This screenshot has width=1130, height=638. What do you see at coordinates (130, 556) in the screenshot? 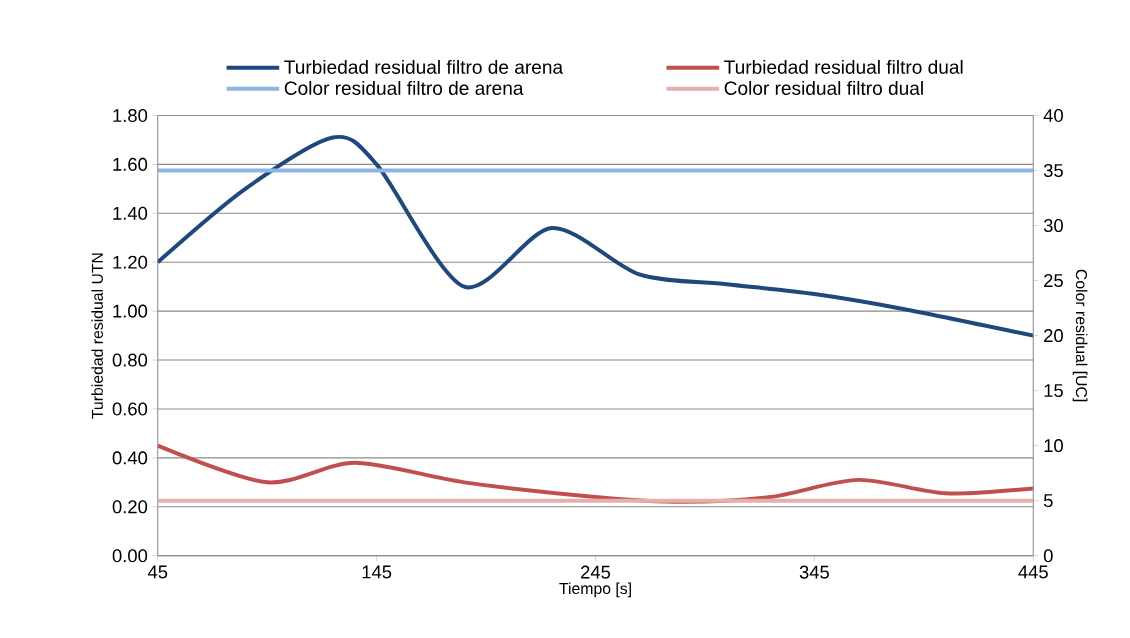
I see `y-tick-label: 0.00` at bounding box center [130, 556].